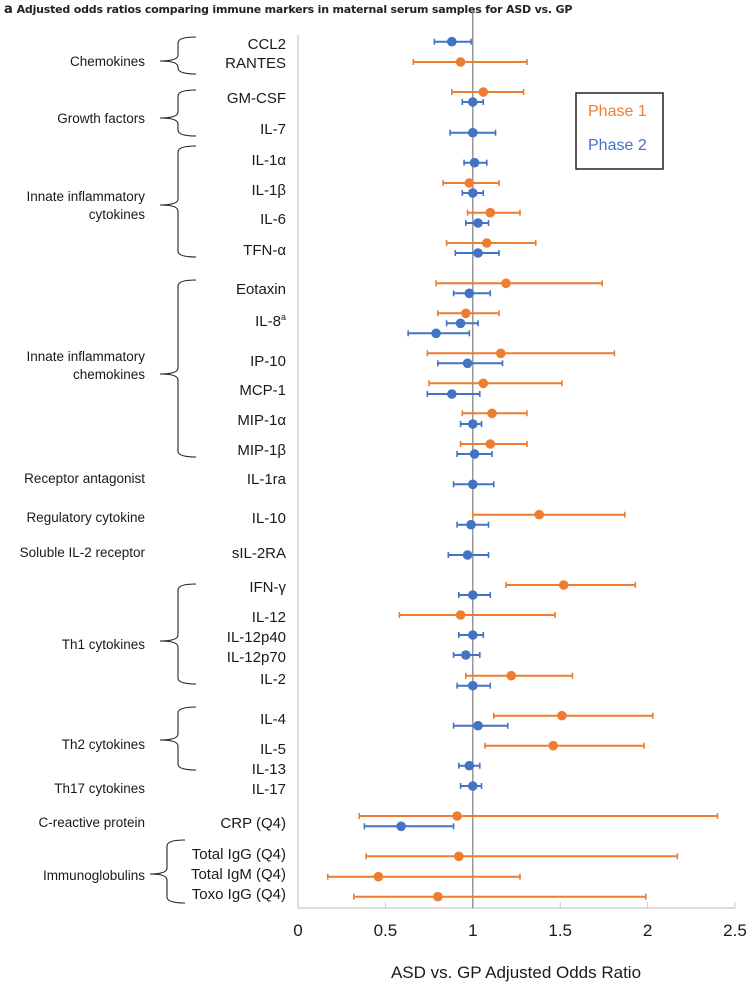  Describe the element at coordinates (273, 219) in the screenshot. I see `marker-label: IL-6` at that location.